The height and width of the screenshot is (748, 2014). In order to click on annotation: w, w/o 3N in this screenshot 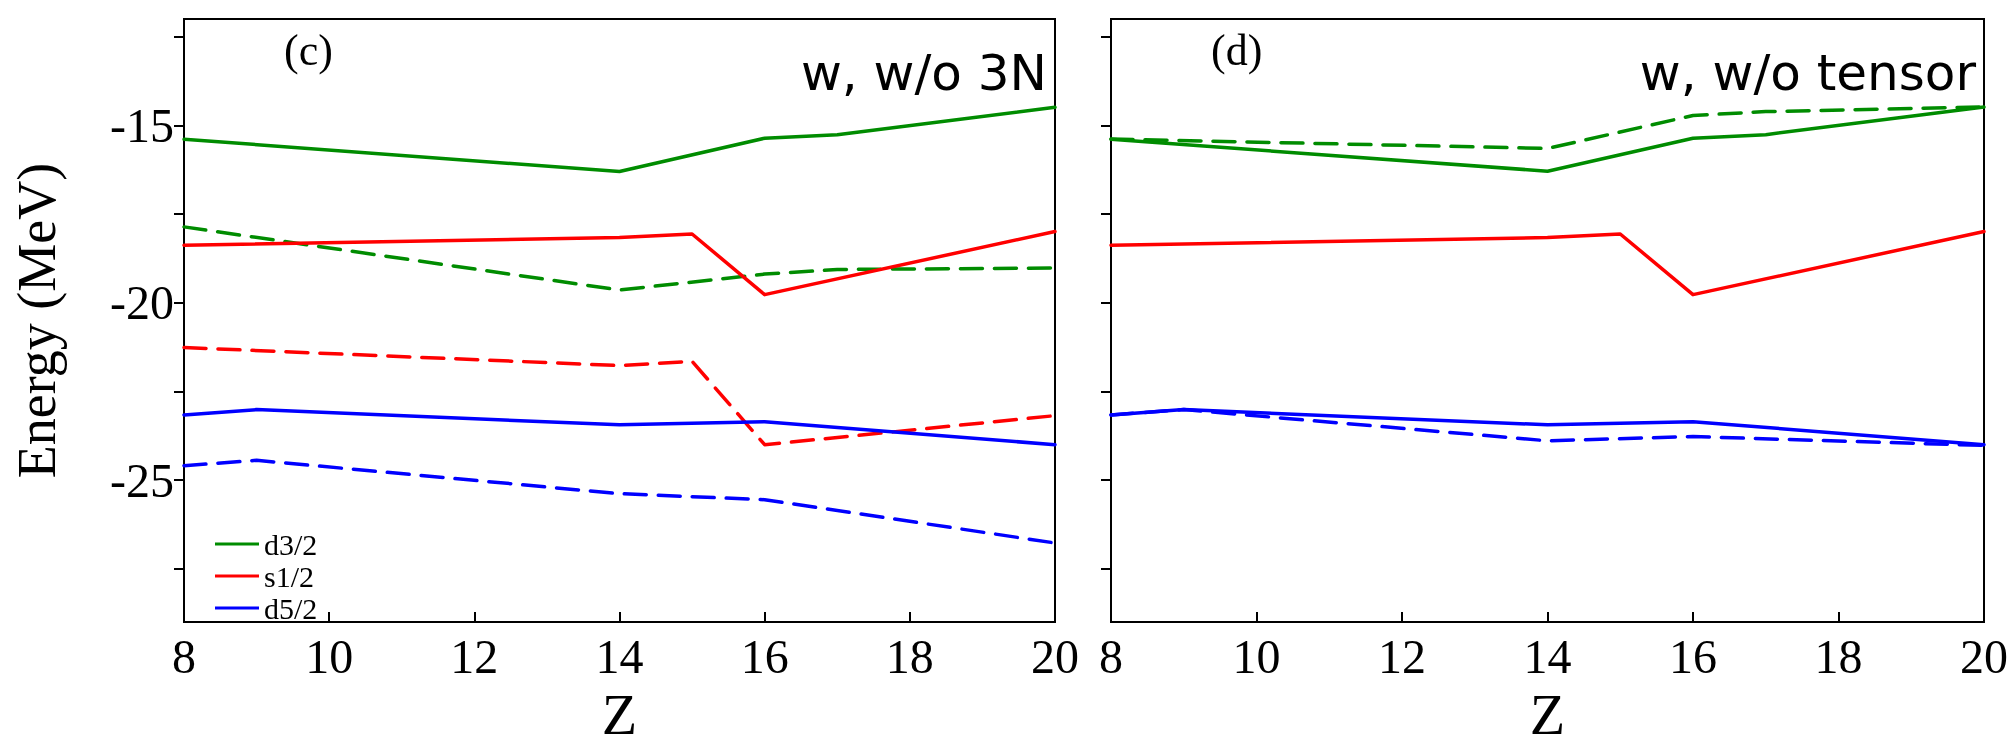, I will do `click(924, 73)`.